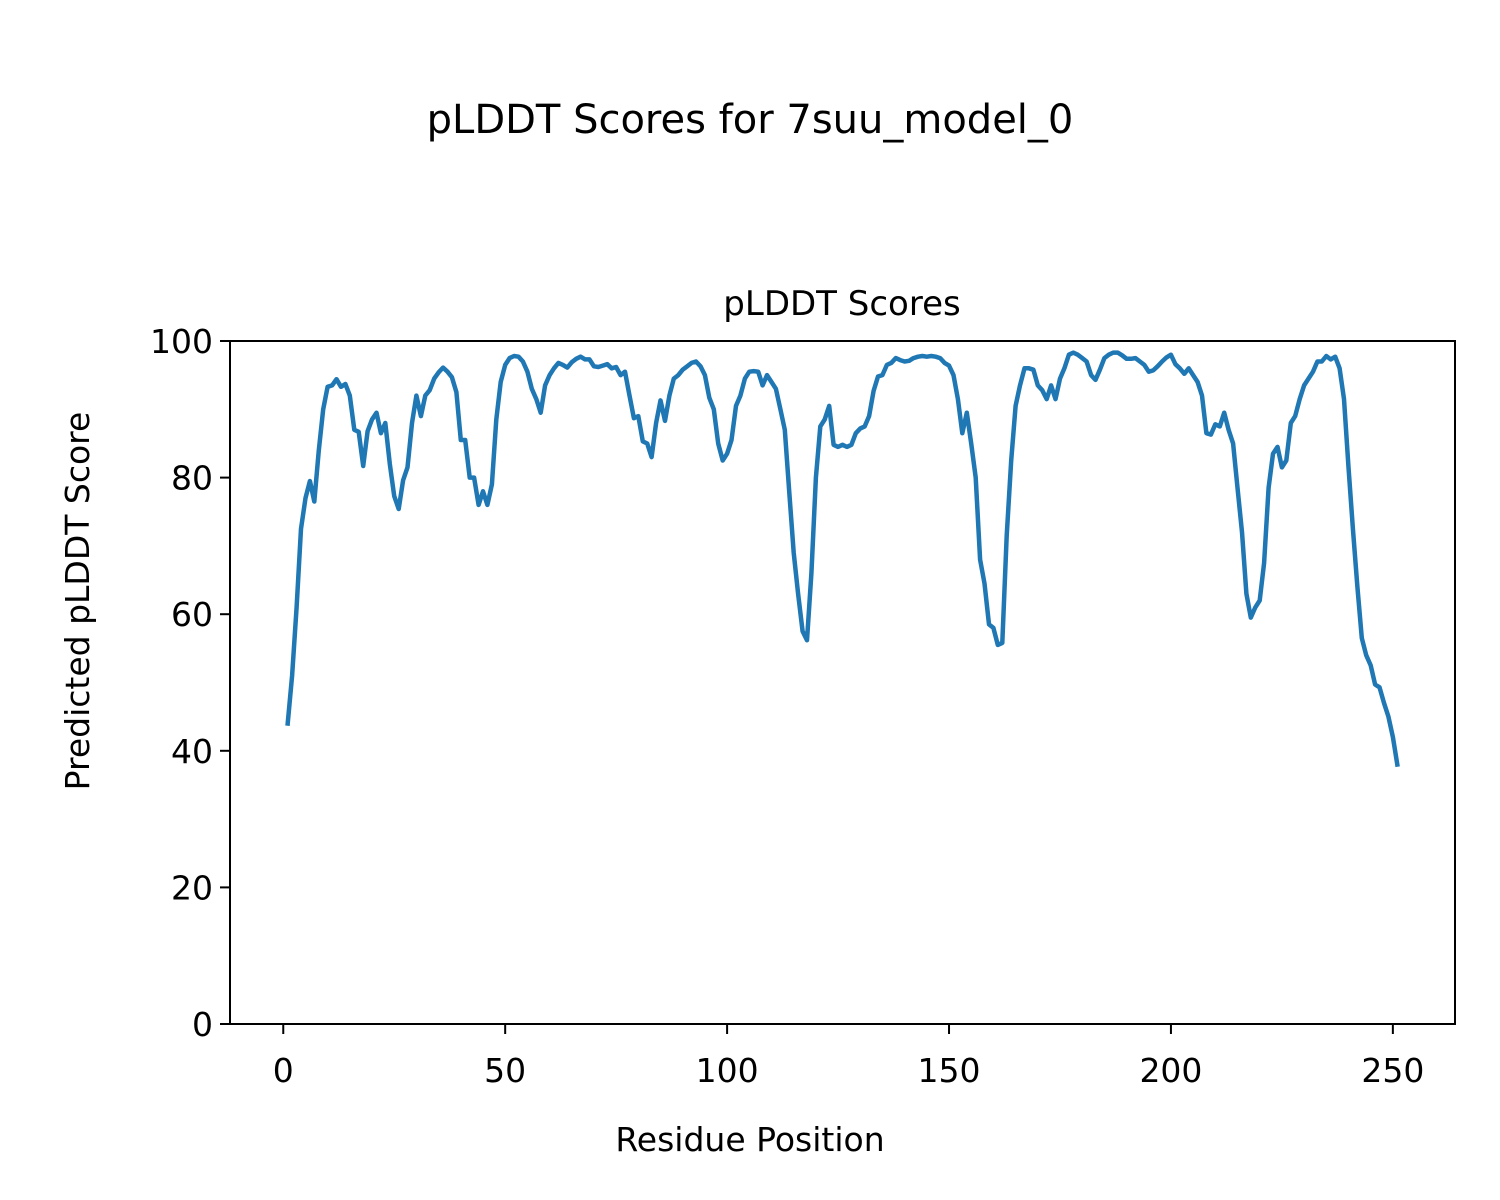  What do you see at coordinates (283, 1070) in the screenshot?
I see `x-tick-label: 0` at bounding box center [283, 1070].